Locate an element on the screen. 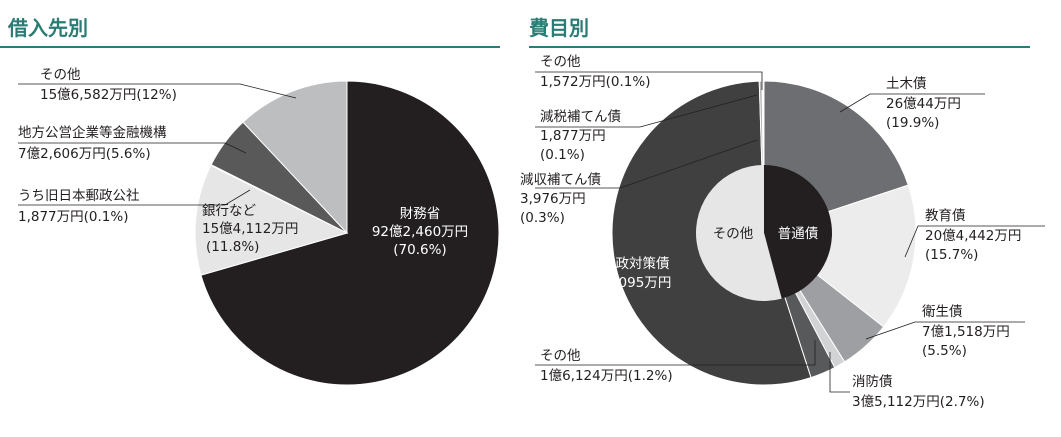 The image size is (1061, 437). label-cat-kyoiku-name: 教育債 is located at coordinates (945, 216).